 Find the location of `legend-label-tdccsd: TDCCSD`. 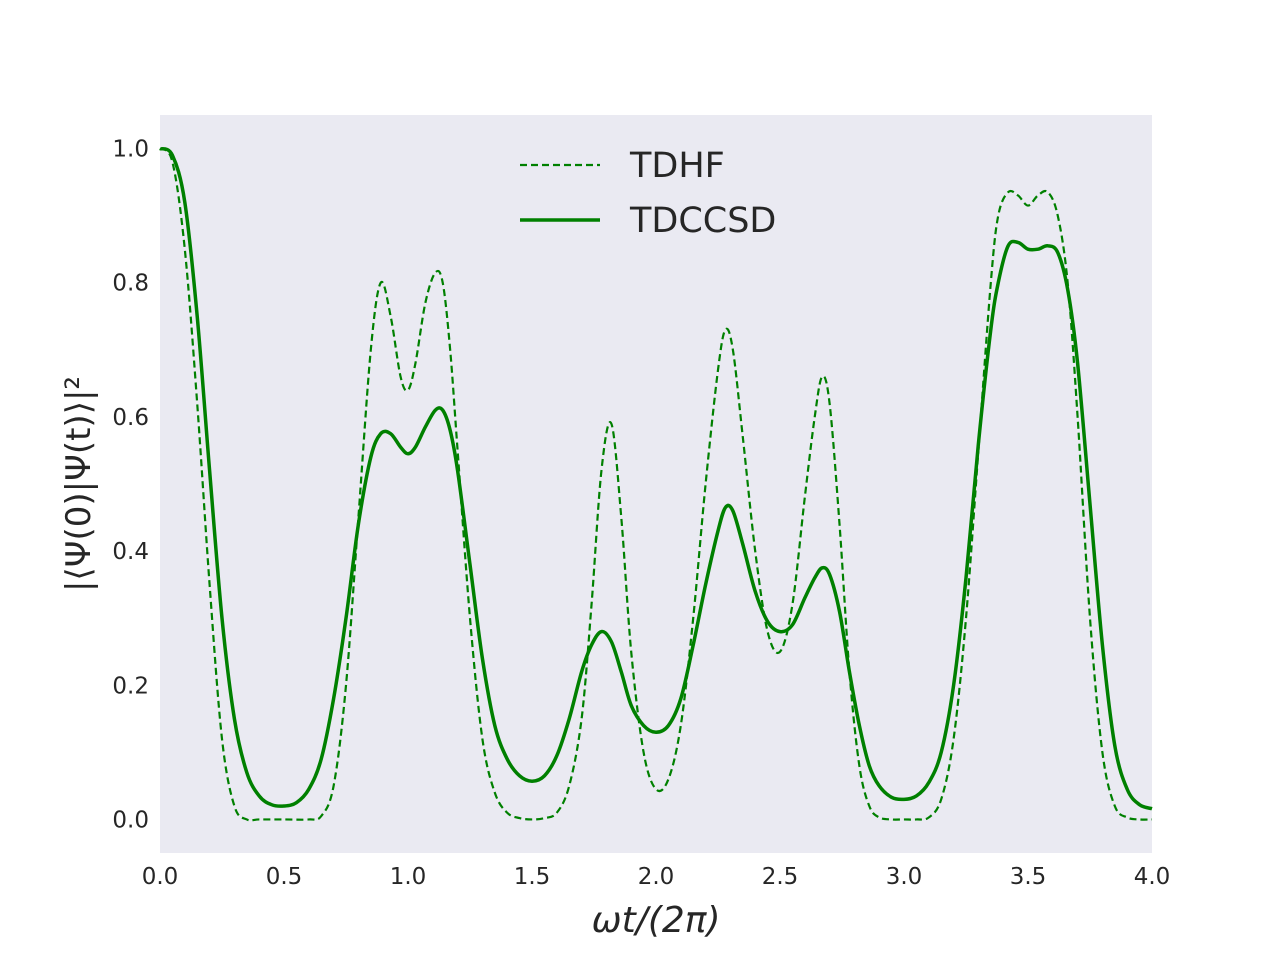

legend-label-tdccsd: TDCCSD is located at coordinates (702, 221).